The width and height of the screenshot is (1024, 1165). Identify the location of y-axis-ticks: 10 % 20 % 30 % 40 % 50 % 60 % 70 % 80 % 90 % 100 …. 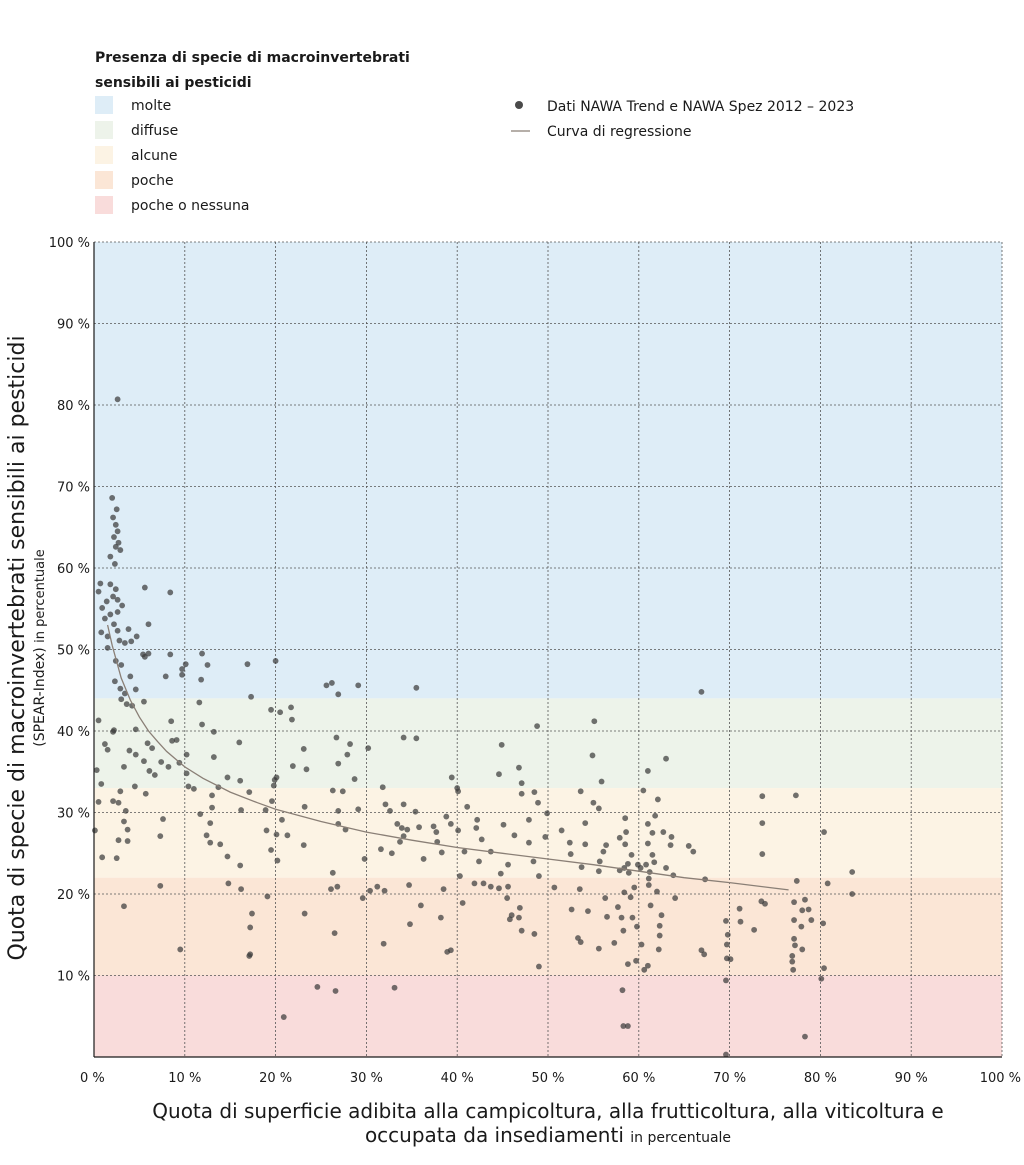
(69, 610).